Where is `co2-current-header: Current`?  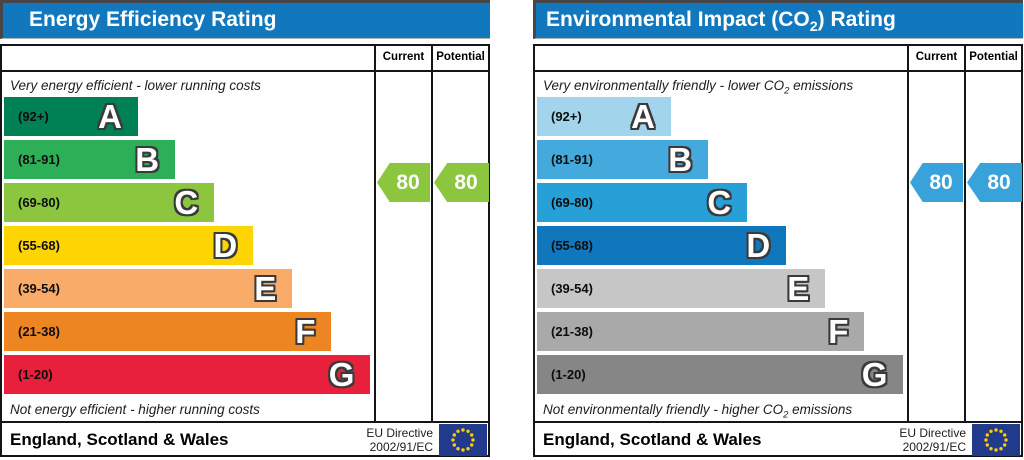
co2-current-header: Current is located at coordinates (935, 58).